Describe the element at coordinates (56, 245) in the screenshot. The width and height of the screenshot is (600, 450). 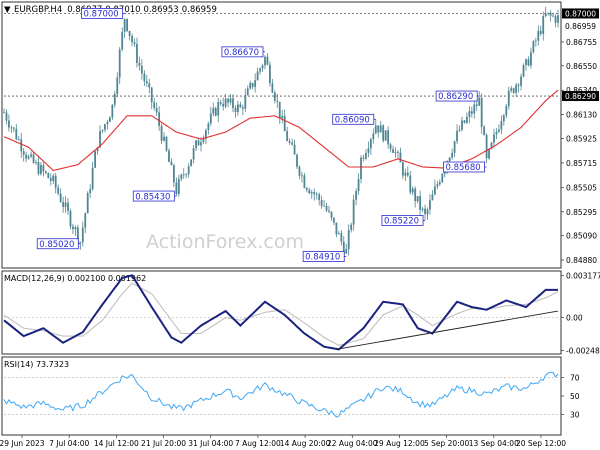
I see `annotation-label: 0.85020` at that location.